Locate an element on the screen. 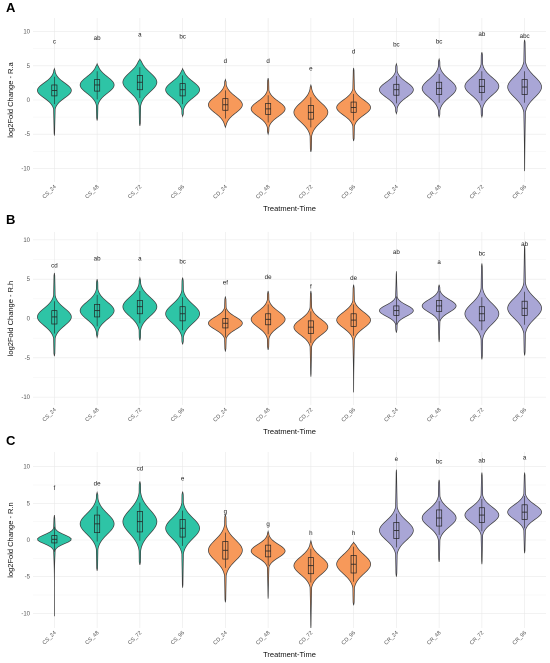 This screenshot has height=663, width=550. significance-letter: c is located at coordinates (54, 41).